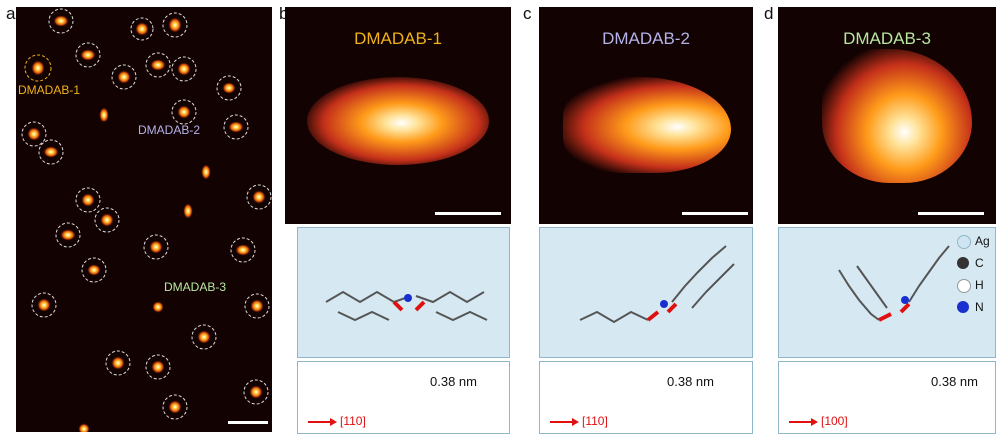  I want to click on legend-ag-label: Ag, so click(982, 241).